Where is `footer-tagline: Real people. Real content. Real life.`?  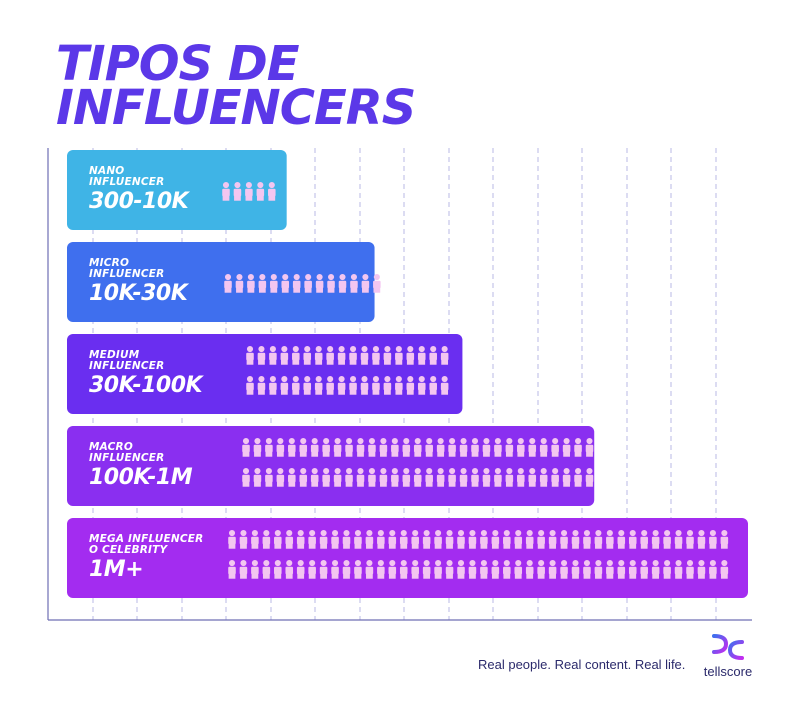
footer-tagline: Real people. Real content. Real life. is located at coordinates (582, 664).